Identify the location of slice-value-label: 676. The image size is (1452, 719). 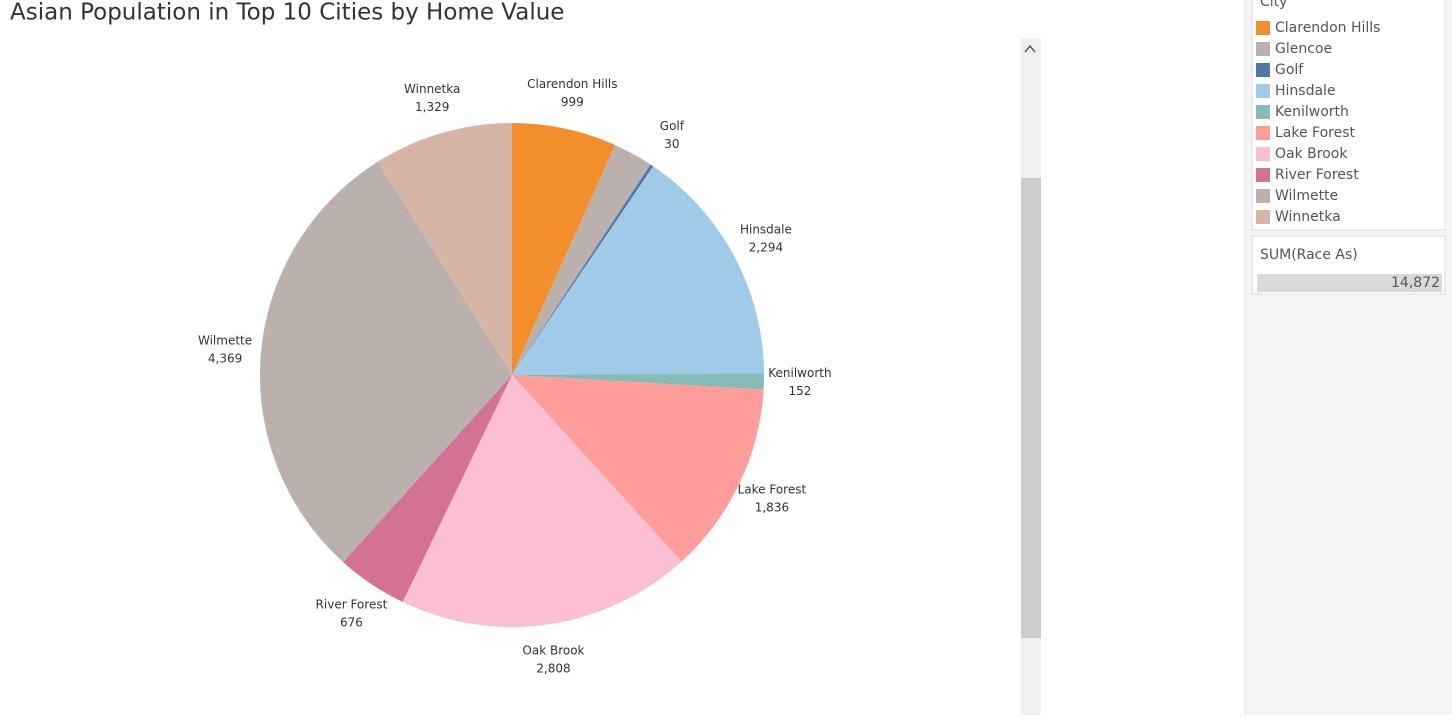
(351, 623).